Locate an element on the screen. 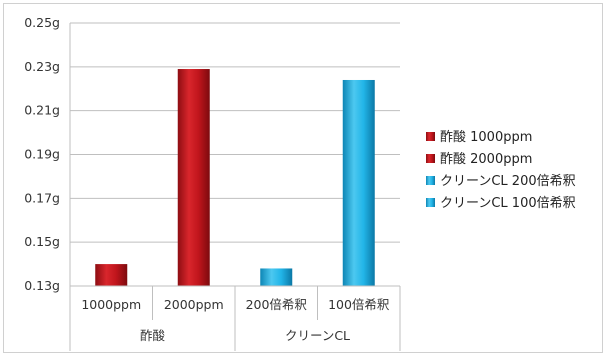  x-group-label: クリーンCL is located at coordinates (317, 335).